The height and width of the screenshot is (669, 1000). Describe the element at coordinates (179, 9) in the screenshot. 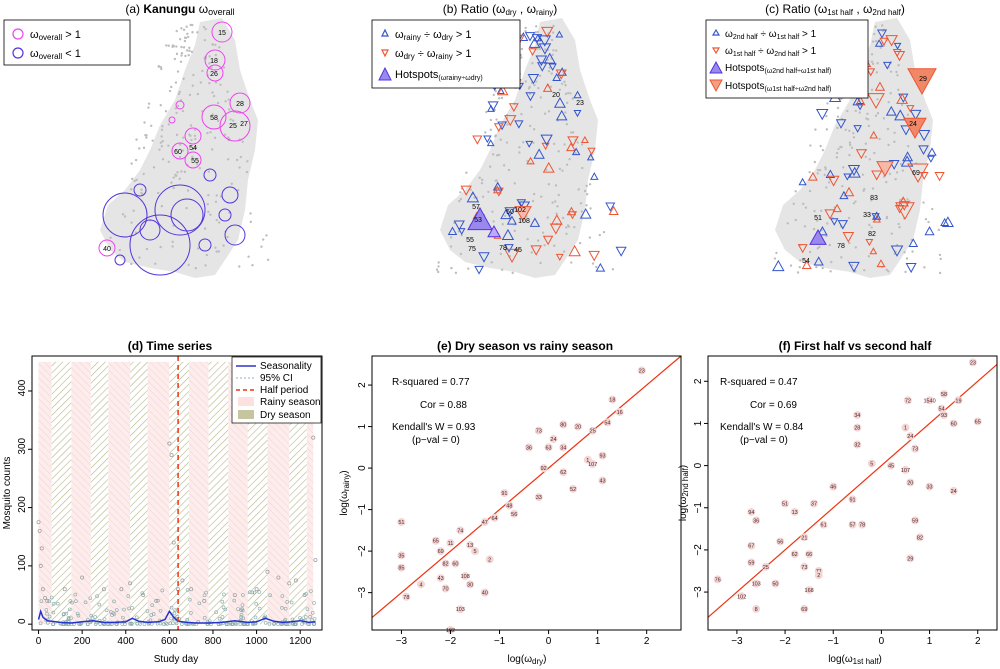

I see `panel-a-title: (a) Kanungu ωoverall` at that location.